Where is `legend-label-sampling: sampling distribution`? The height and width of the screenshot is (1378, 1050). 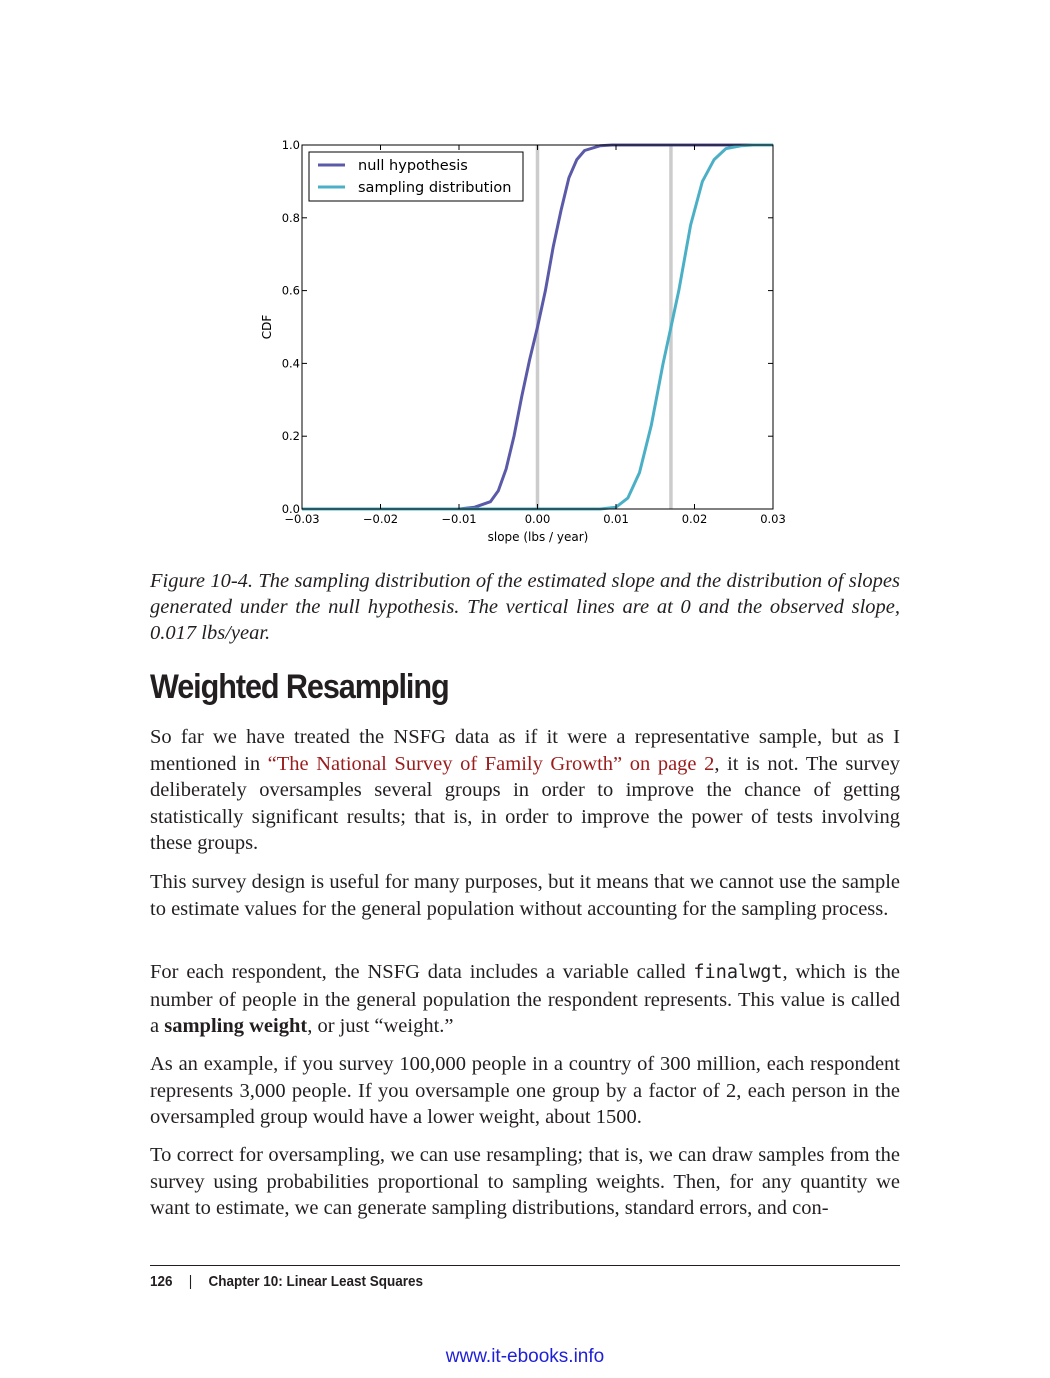 legend-label-sampling: sampling distribution is located at coordinates (434, 188).